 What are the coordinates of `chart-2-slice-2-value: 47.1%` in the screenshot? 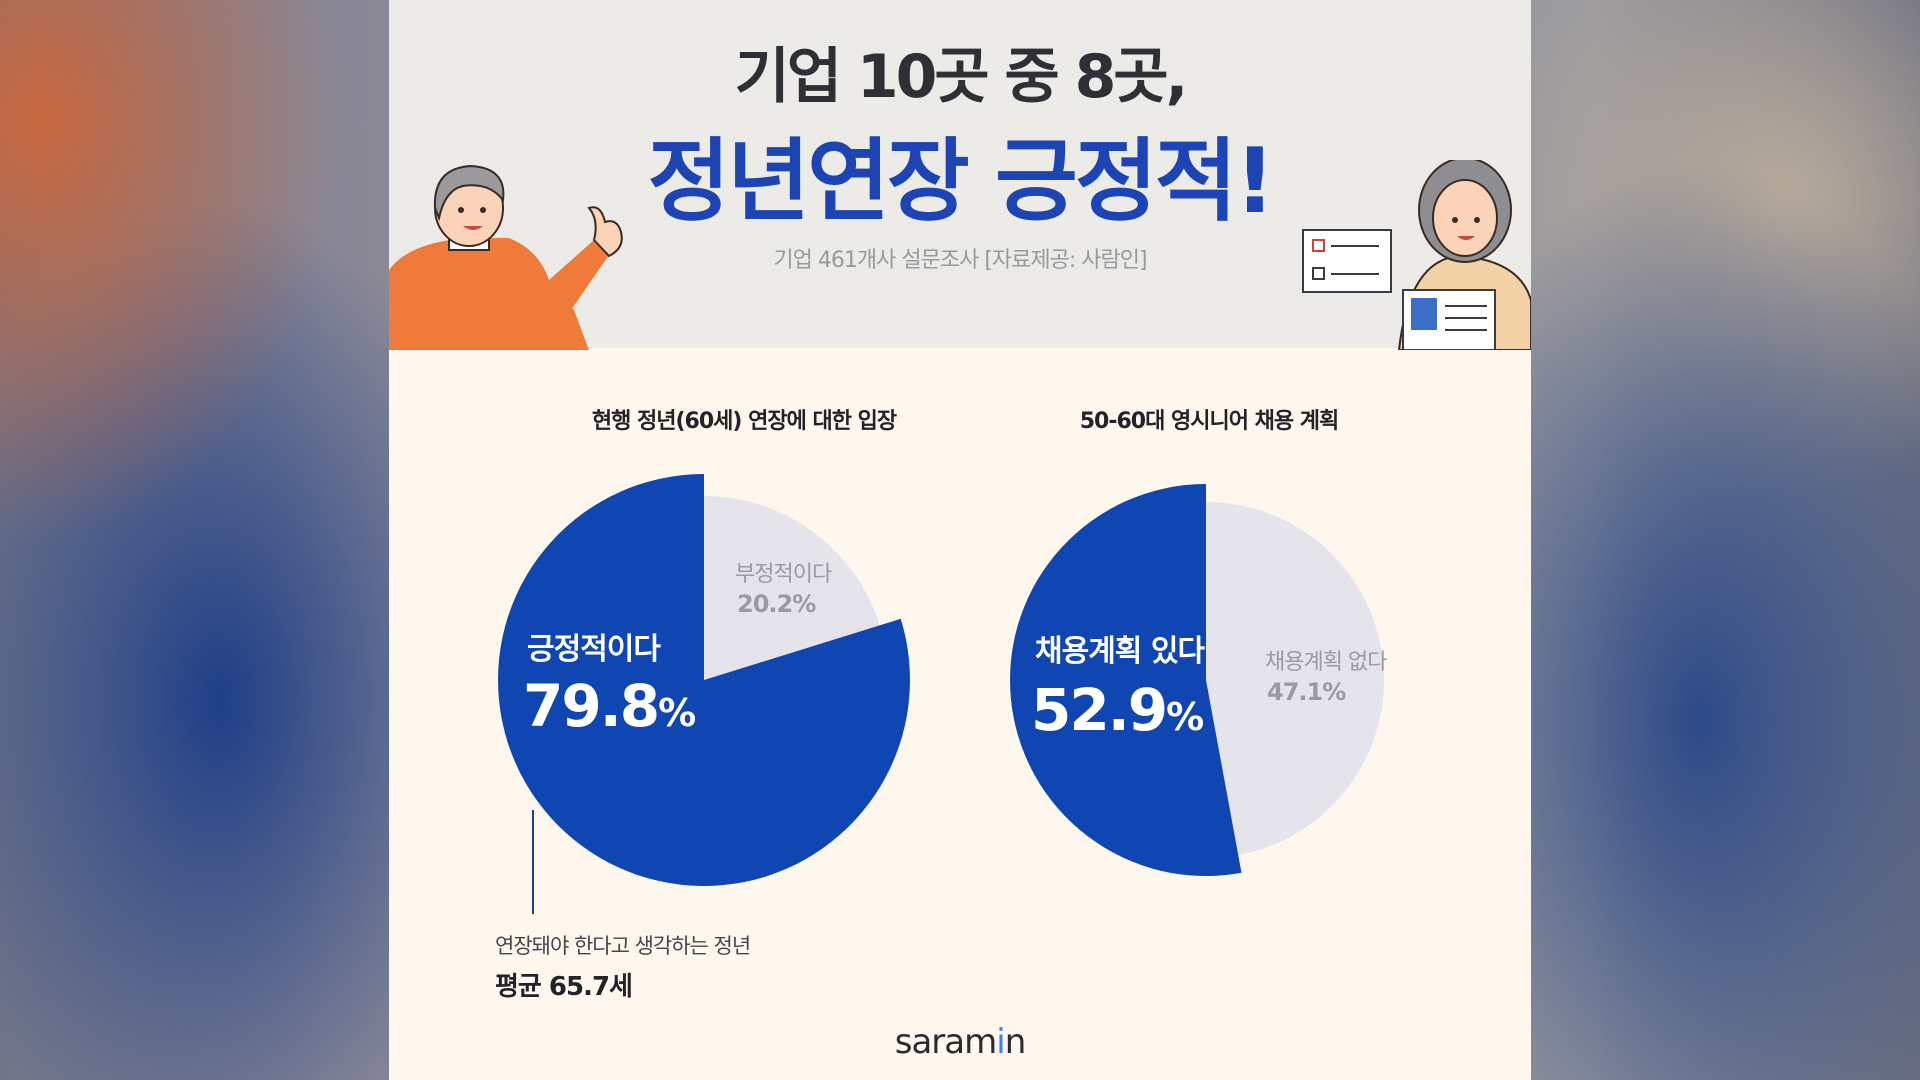 It's located at (1306, 692).